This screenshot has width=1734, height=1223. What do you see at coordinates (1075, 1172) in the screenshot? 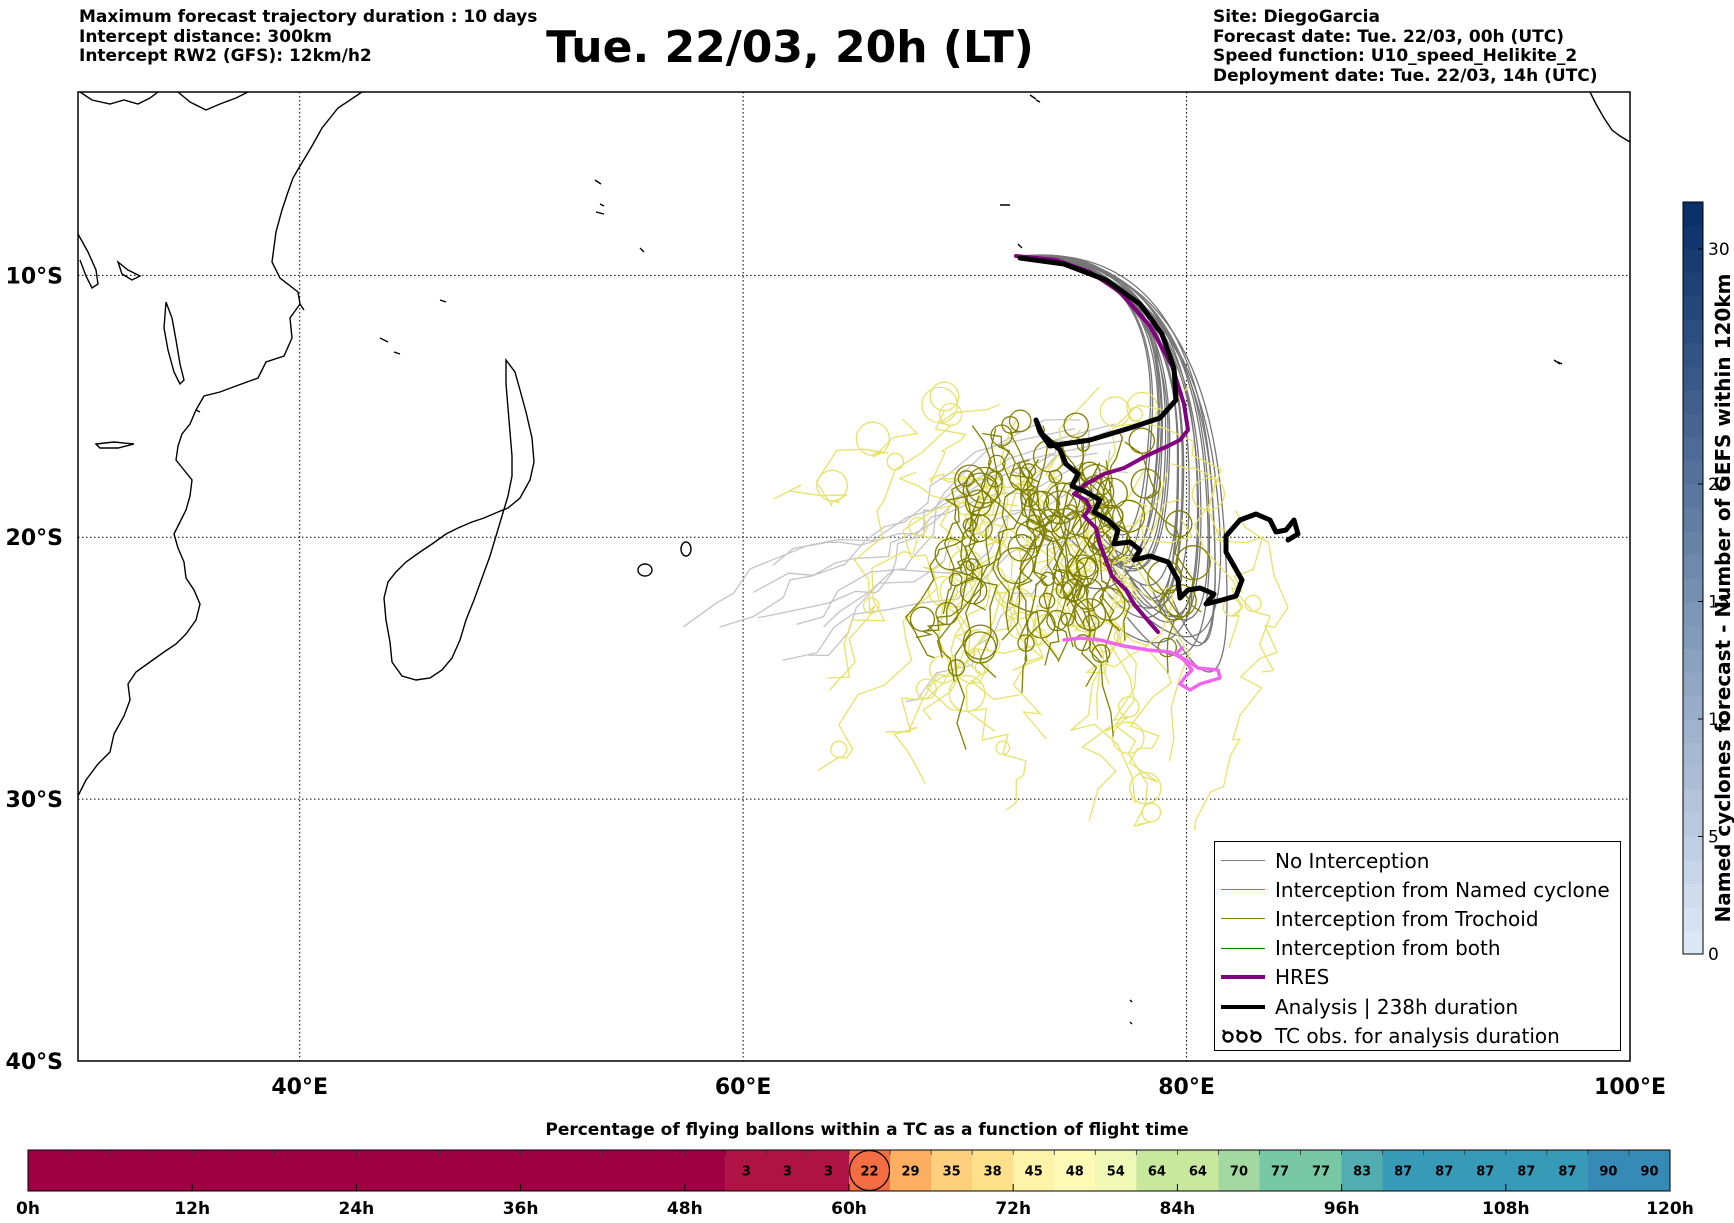
I see `timeline-cell-value: 48` at bounding box center [1075, 1172].